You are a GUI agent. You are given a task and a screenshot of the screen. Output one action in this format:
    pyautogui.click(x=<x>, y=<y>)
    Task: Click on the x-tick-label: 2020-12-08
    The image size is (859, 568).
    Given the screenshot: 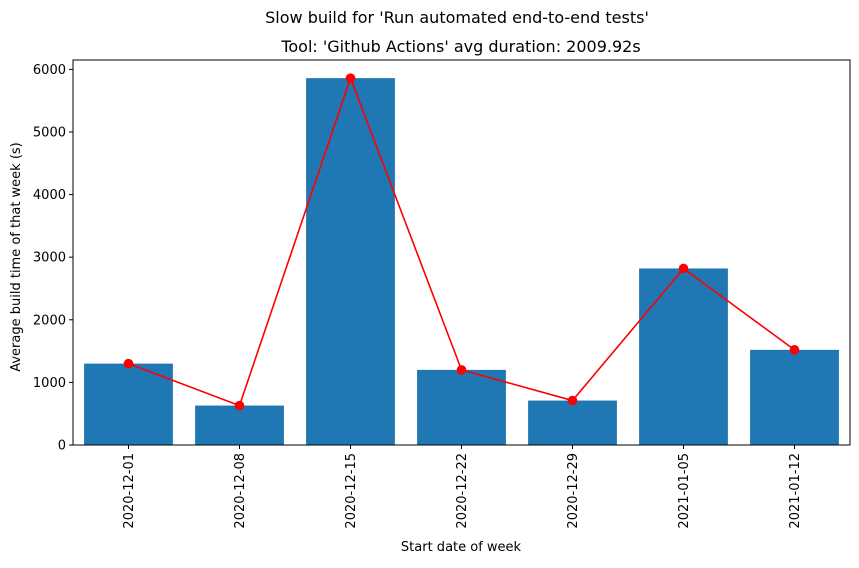 What is the action you would take?
    pyautogui.click(x=240, y=491)
    